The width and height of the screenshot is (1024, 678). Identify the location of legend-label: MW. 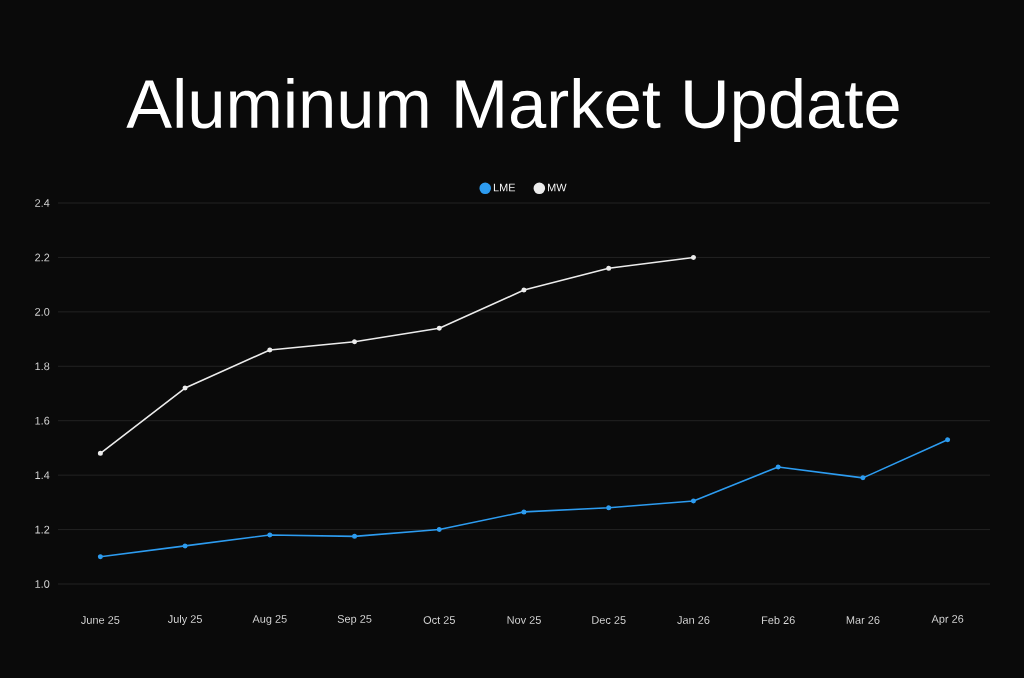
(557, 187).